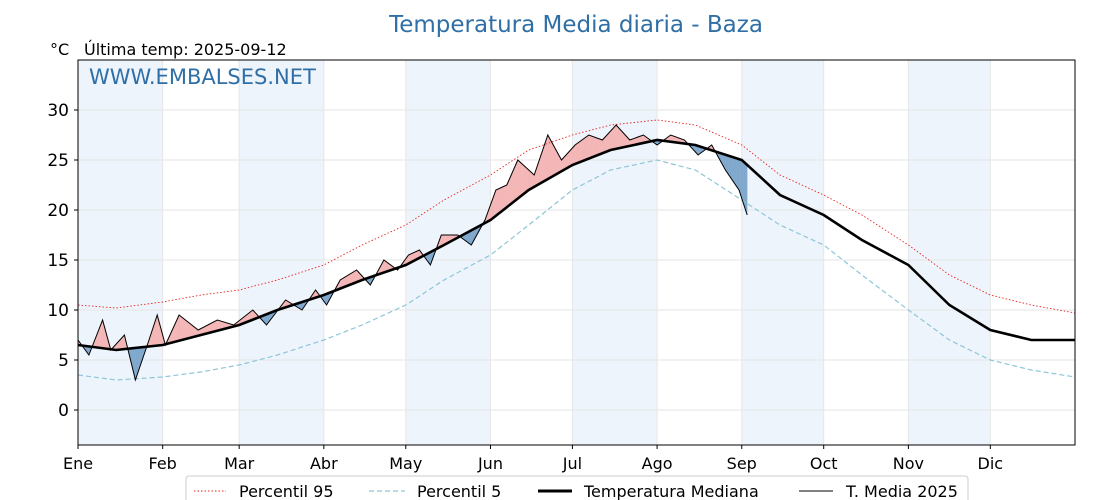 This screenshot has height=500, width=1120. Describe the element at coordinates (59, 49) in the screenshot. I see `y-axis-unit: °C` at that location.